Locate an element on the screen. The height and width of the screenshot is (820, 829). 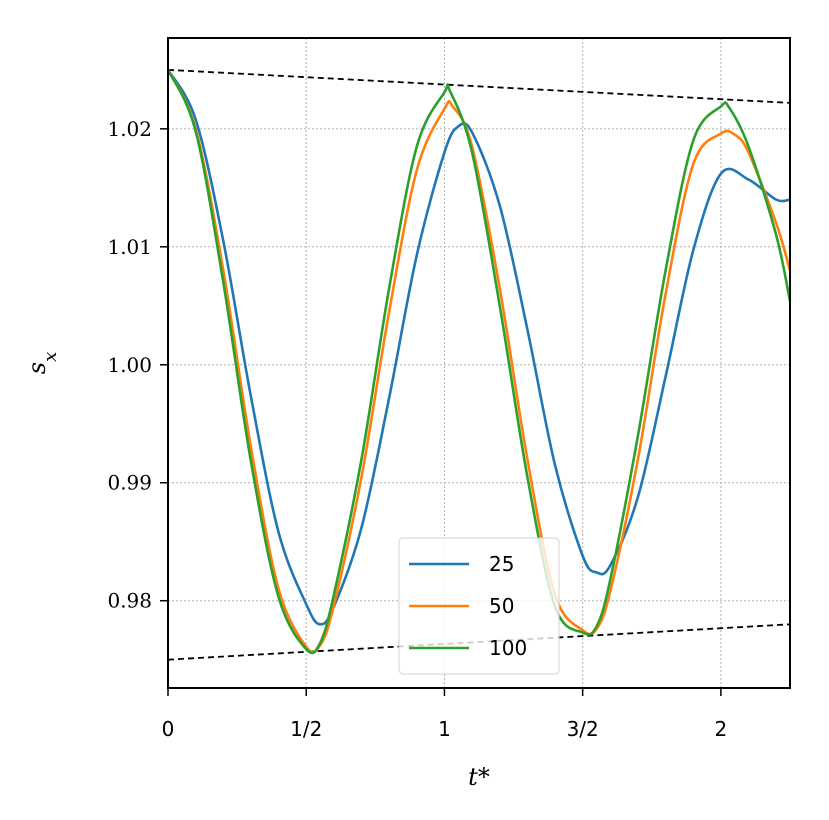
legend: 25 50 100 is located at coordinates (479, 606).